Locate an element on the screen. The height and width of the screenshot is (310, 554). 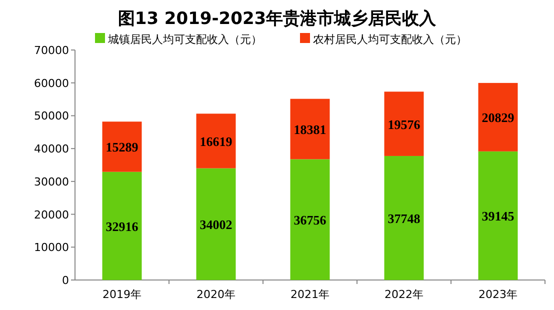
data-label: 15289 is located at coordinates (122, 147).